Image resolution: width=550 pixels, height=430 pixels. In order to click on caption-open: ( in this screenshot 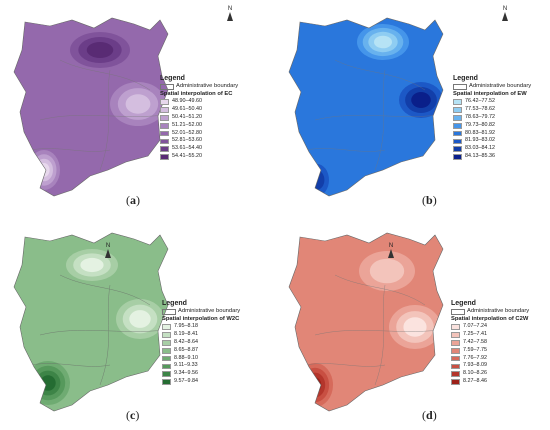, I will do `click(424, 415)`.